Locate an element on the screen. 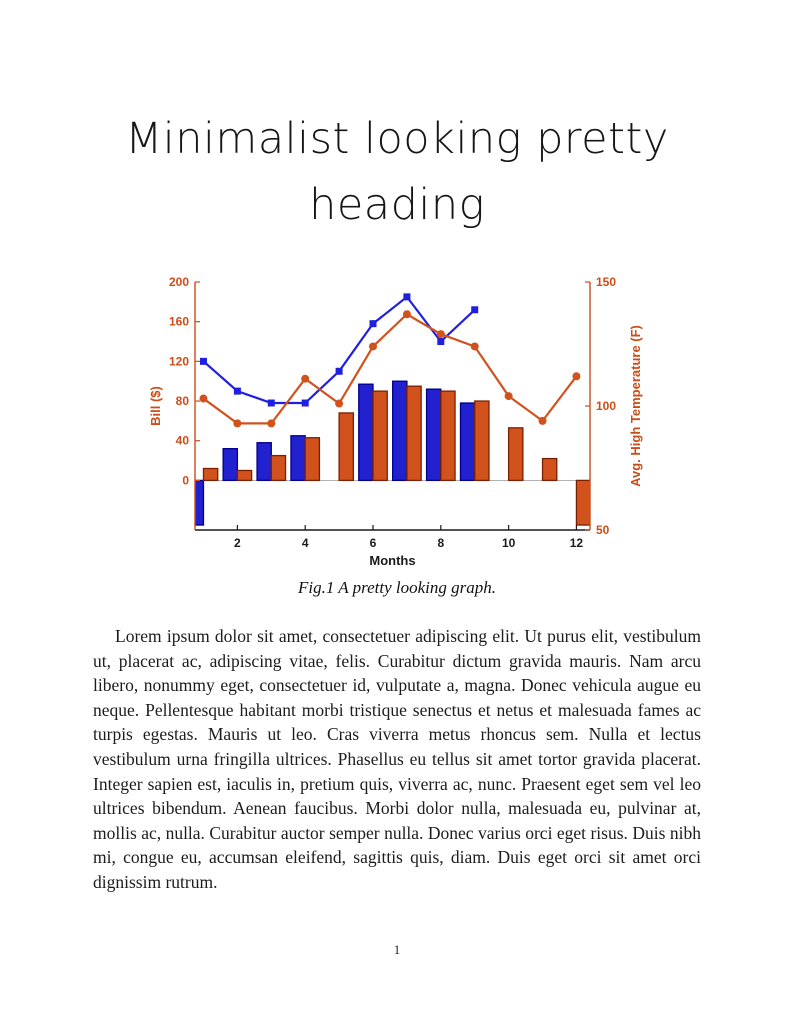 This screenshot has height=1028, width=794. temp-line is located at coordinates (390, 369).